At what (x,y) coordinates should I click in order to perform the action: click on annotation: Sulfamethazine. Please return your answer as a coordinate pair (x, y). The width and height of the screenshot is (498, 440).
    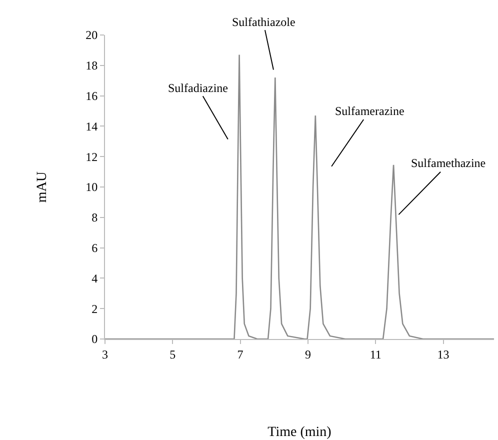
    Looking at the image, I should click on (448, 163).